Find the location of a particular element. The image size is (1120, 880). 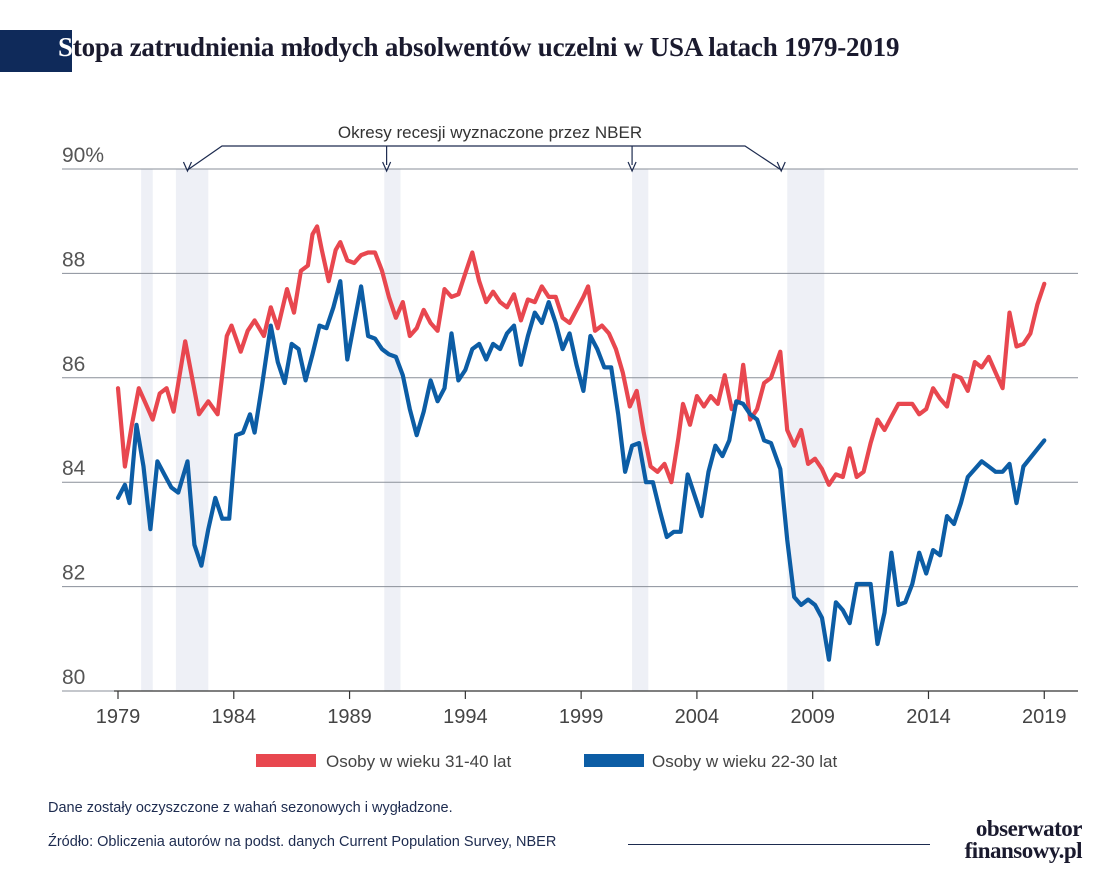

x-tick-label: 2019 is located at coordinates (1044, 717).